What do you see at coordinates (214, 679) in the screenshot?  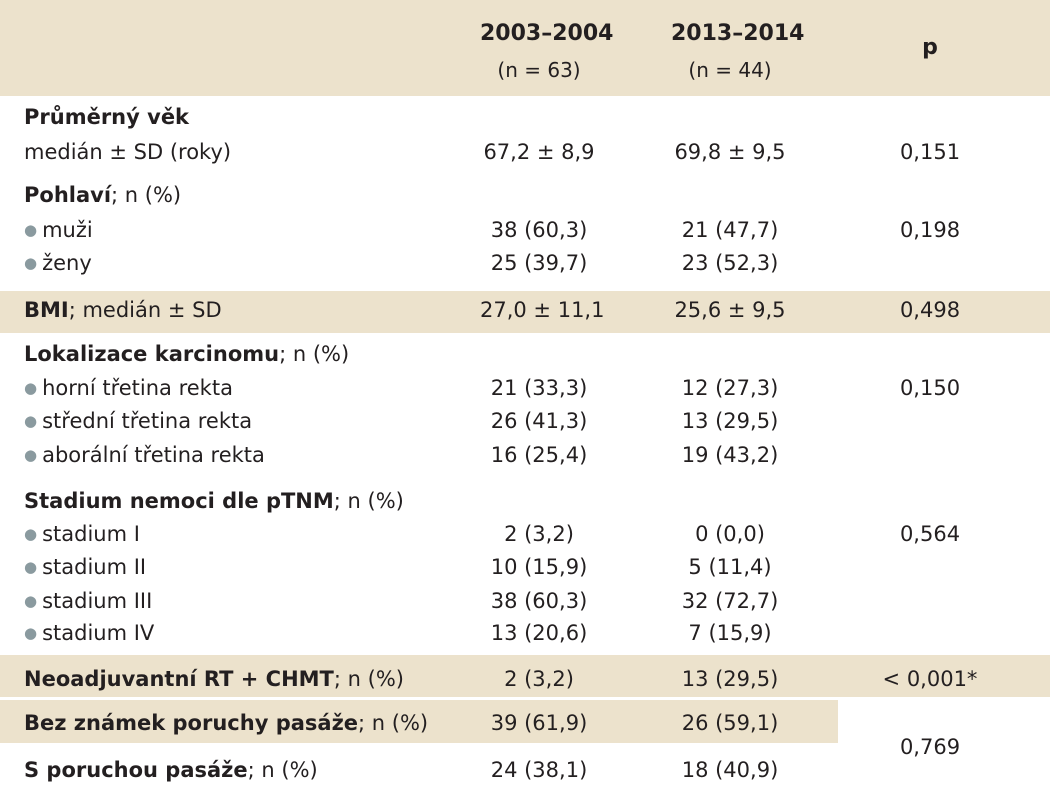 I see `section-title: Neoadjuvantní RT + CHMT; n (%)` at bounding box center [214, 679].